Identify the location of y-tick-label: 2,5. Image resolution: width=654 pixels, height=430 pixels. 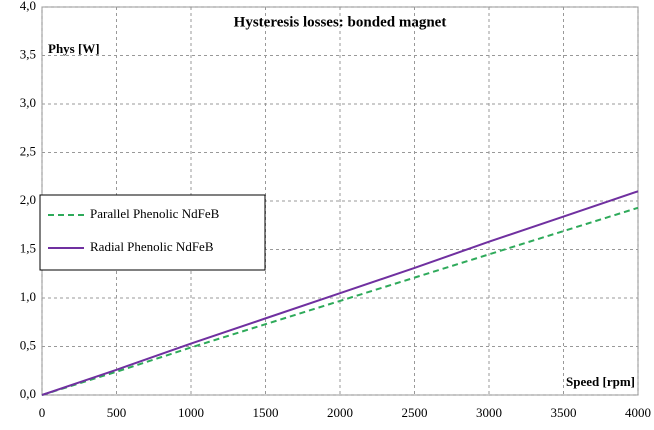
(28, 150).